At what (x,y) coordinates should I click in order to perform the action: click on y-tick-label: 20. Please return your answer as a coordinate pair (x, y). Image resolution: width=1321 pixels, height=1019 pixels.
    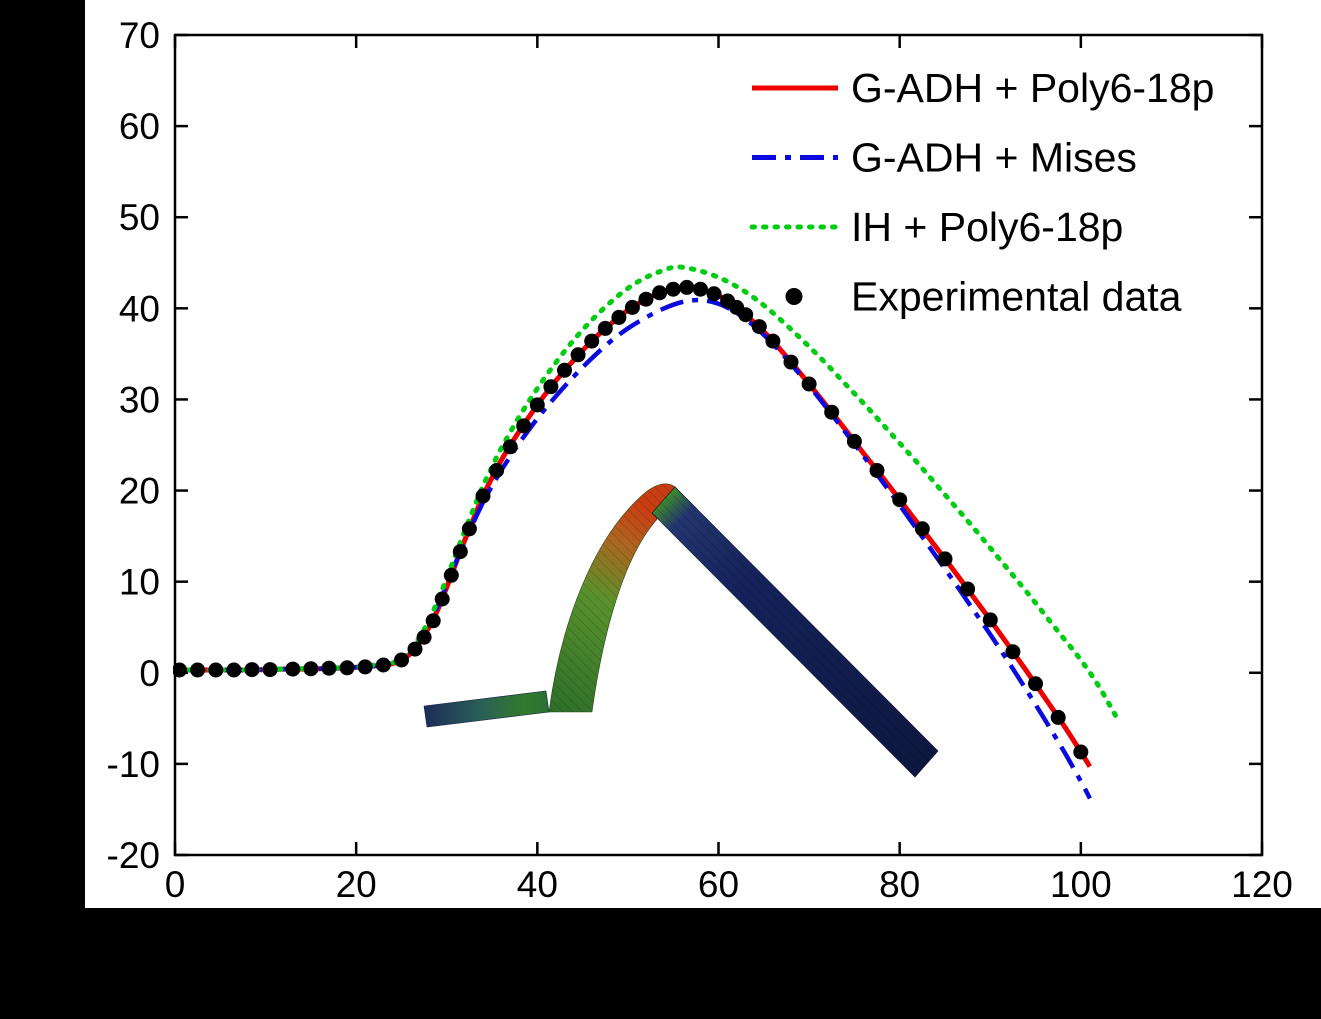
    Looking at the image, I should click on (139, 491).